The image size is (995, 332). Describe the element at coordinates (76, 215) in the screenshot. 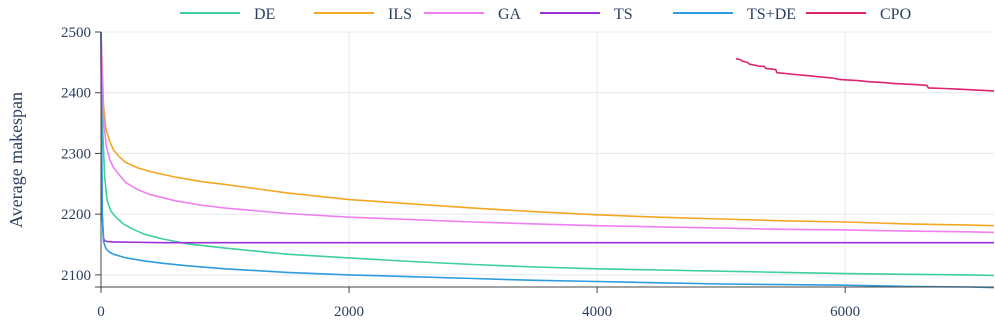

I see `y-tick-label: 2200` at that location.